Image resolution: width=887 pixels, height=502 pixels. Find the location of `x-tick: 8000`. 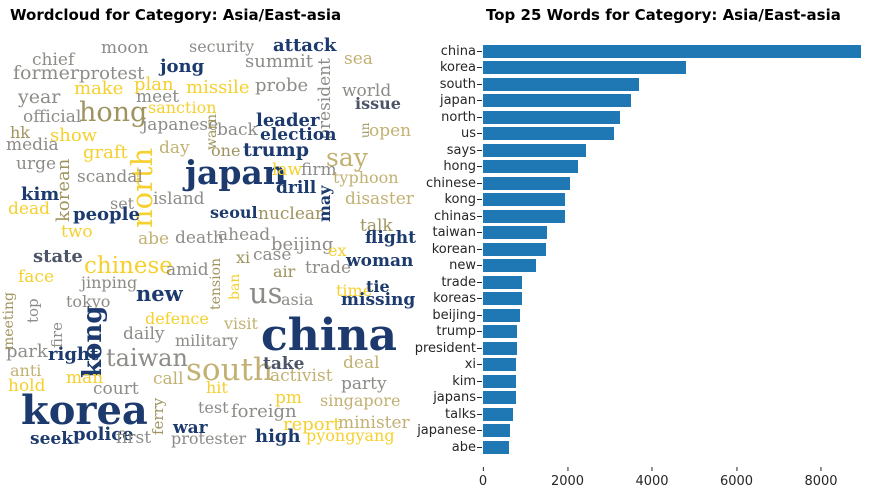

x-tick: 8000 is located at coordinates (821, 478).